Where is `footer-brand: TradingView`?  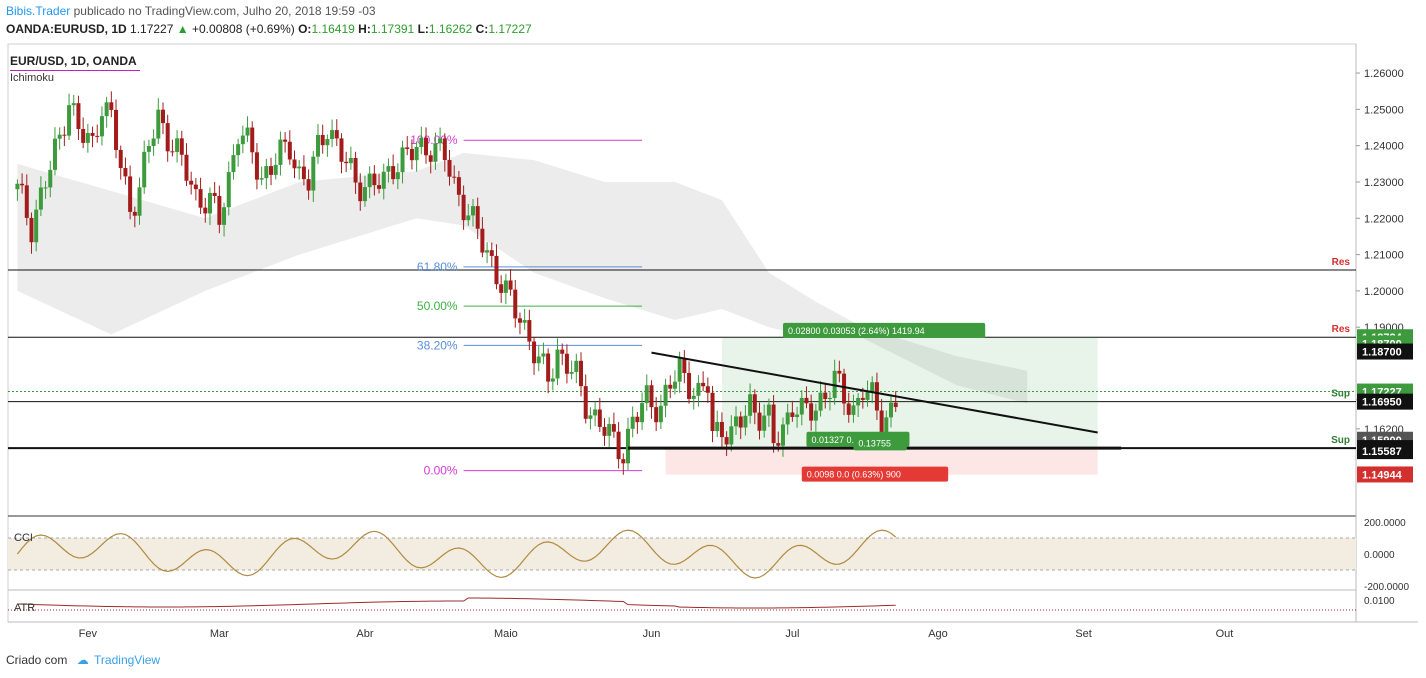
footer-brand: TradingView is located at coordinates (127, 660).